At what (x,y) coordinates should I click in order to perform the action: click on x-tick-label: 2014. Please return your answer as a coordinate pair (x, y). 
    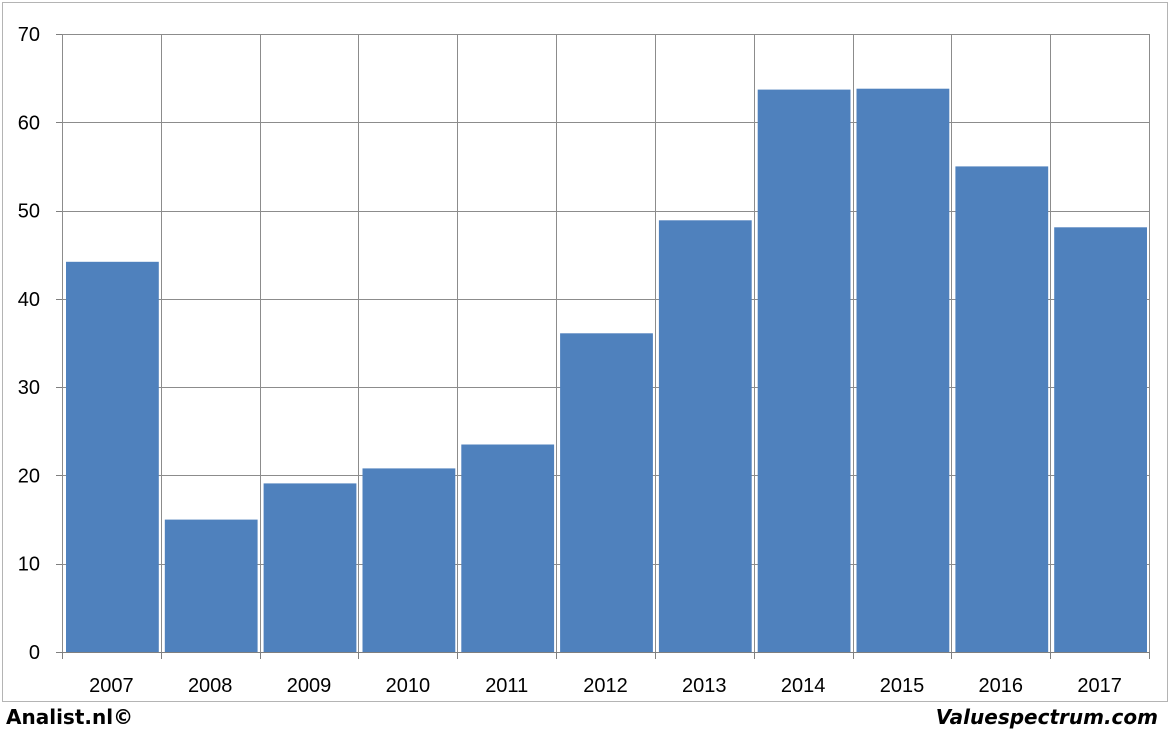
    Looking at the image, I should click on (803, 686).